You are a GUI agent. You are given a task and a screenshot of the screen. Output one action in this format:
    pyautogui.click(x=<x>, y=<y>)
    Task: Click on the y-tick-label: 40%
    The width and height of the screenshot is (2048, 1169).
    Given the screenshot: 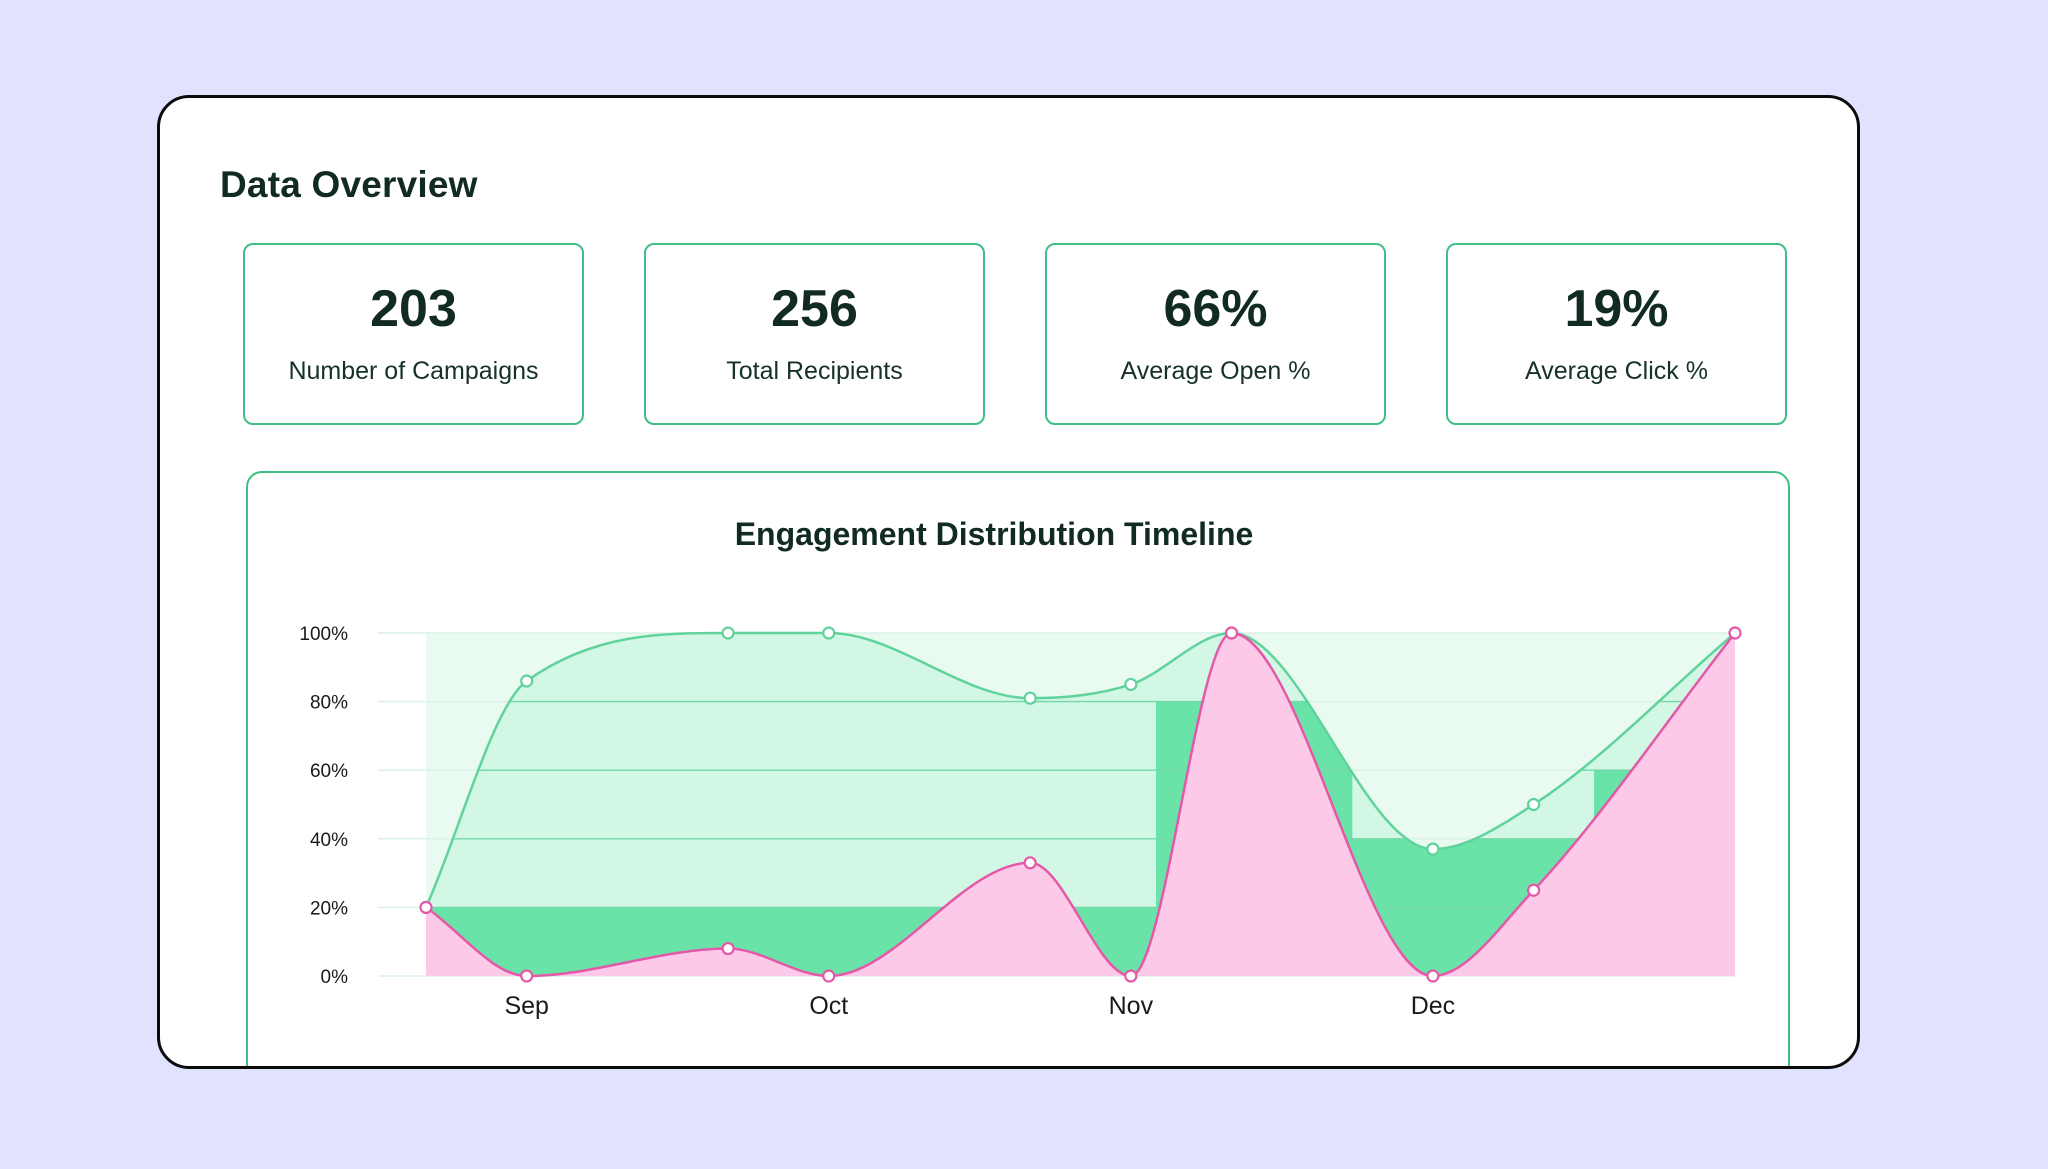 What is the action you would take?
    pyautogui.click(x=329, y=840)
    